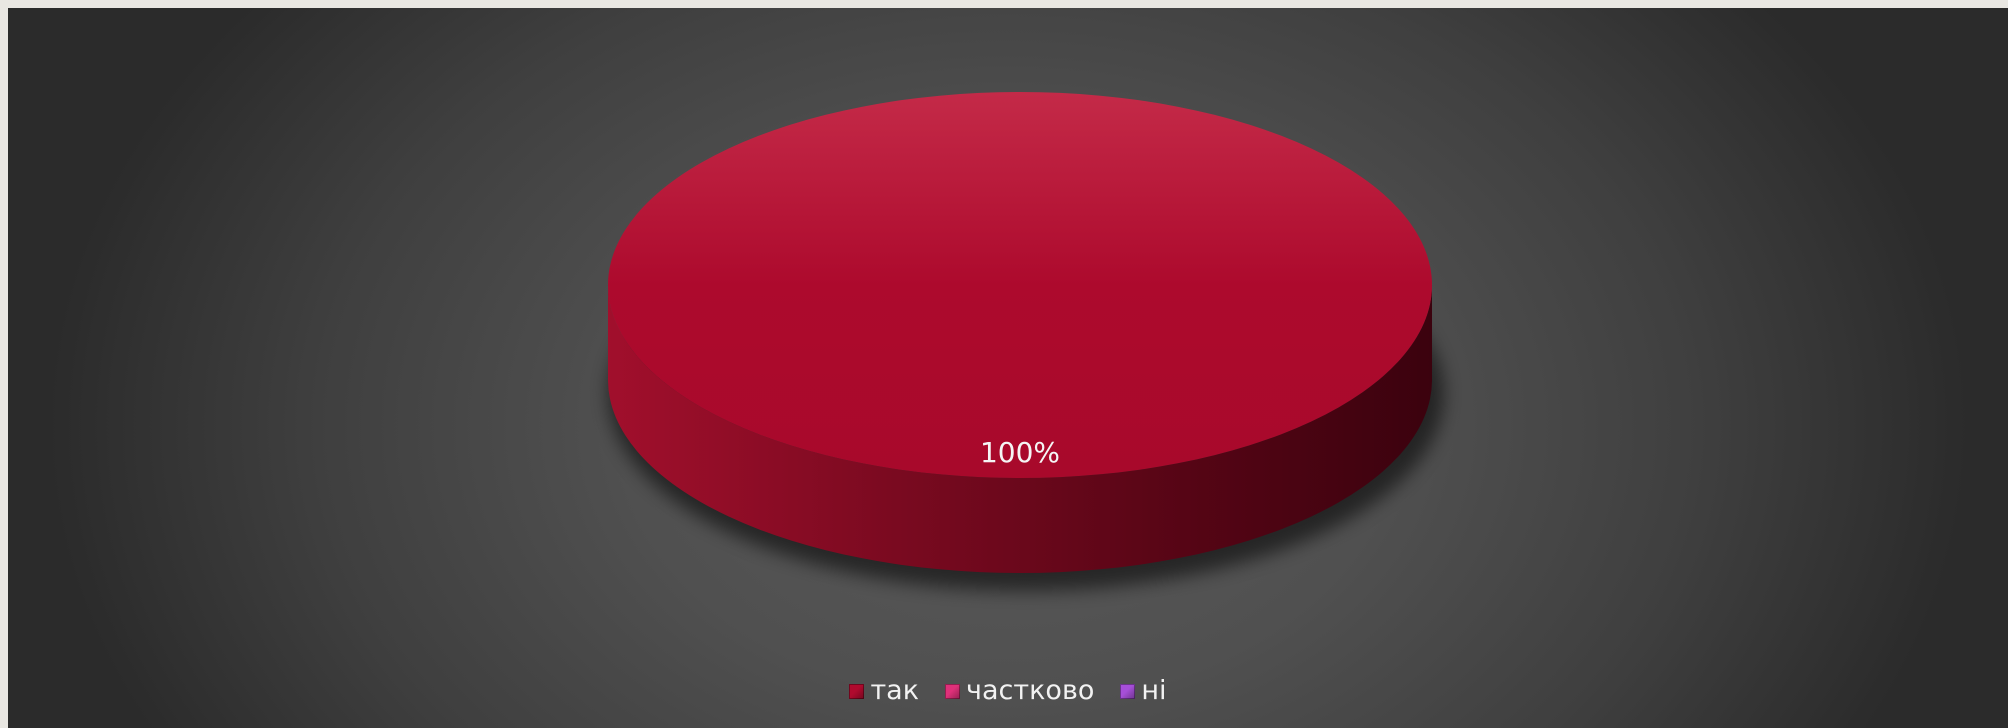 The width and height of the screenshot is (2008, 728). What do you see at coordinates (857, 691) in the screenshot?
I see `legend-swatch-tak` at bounding box center [857, 691].